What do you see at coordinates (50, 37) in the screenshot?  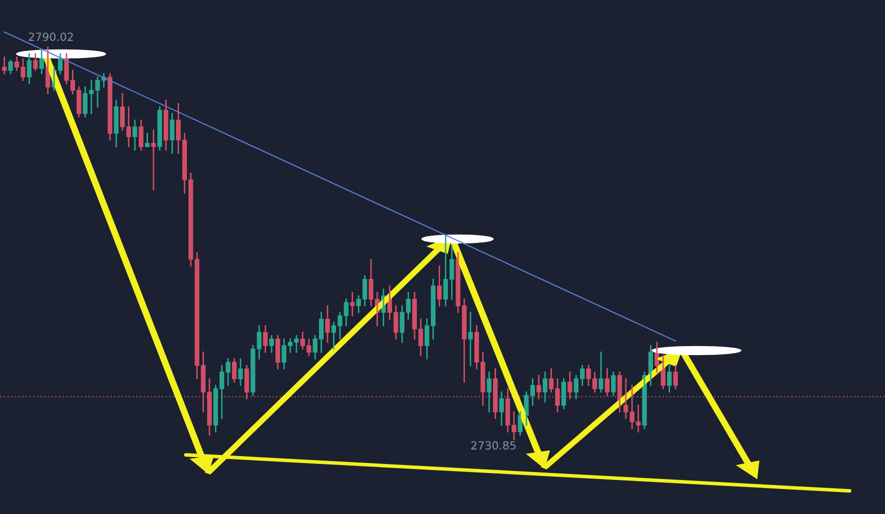 I see `text: 2790.02` at bounding box center [50, 37].